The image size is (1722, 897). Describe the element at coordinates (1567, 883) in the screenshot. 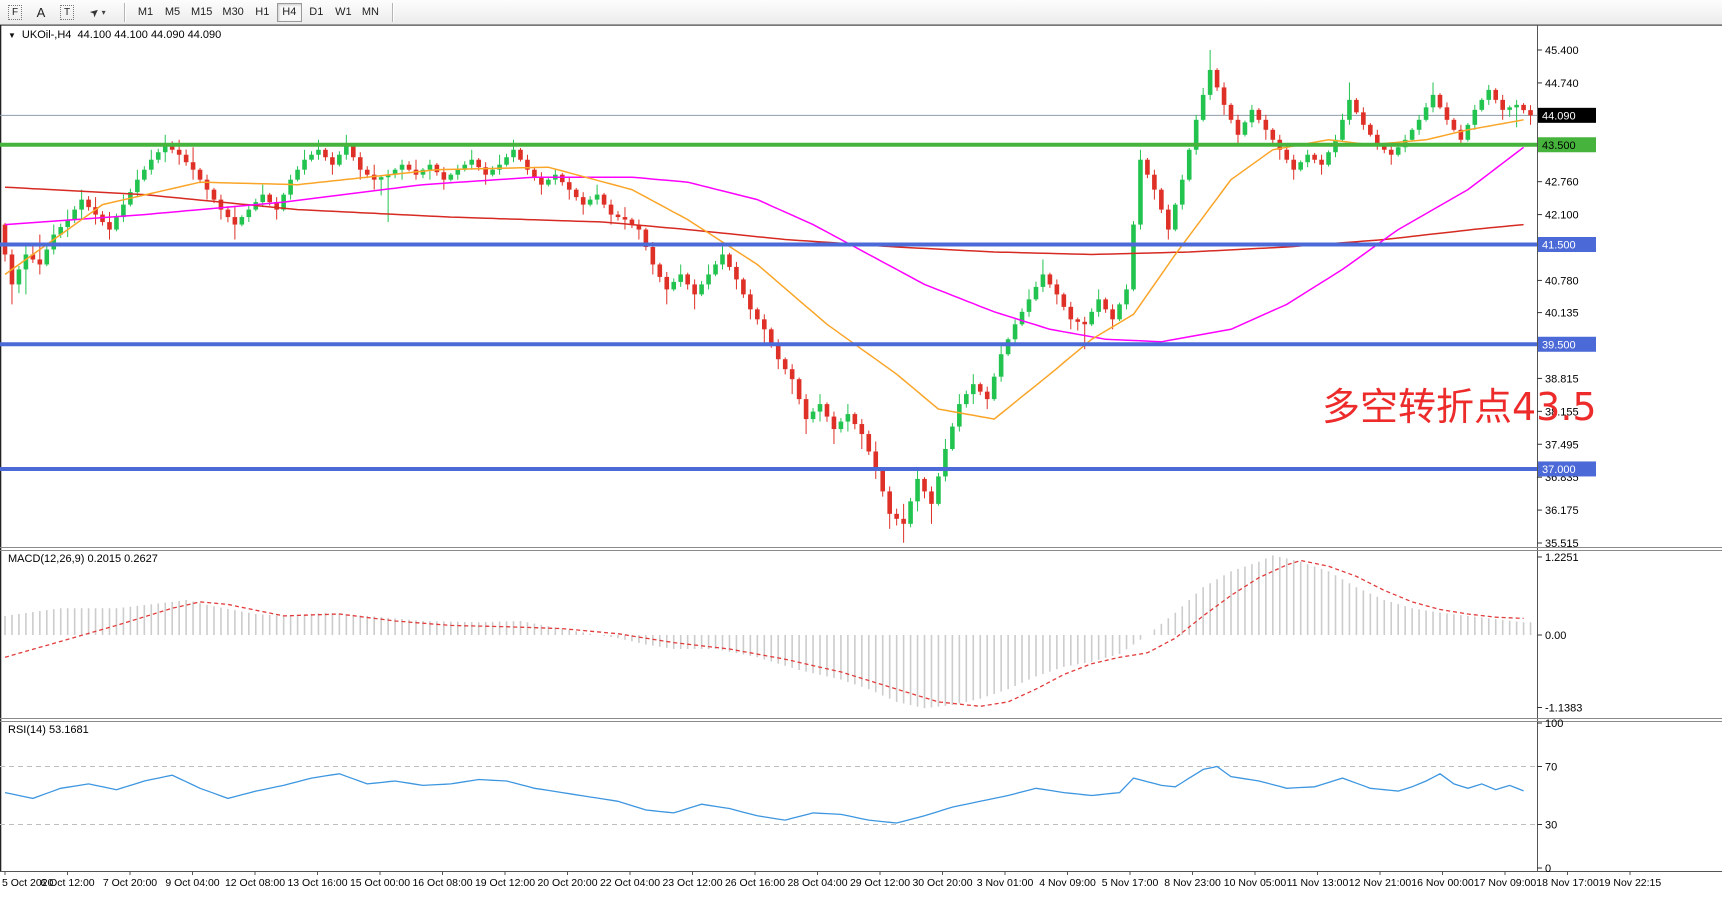

I see `svg-text: 18 Nov 17:00` at that location.